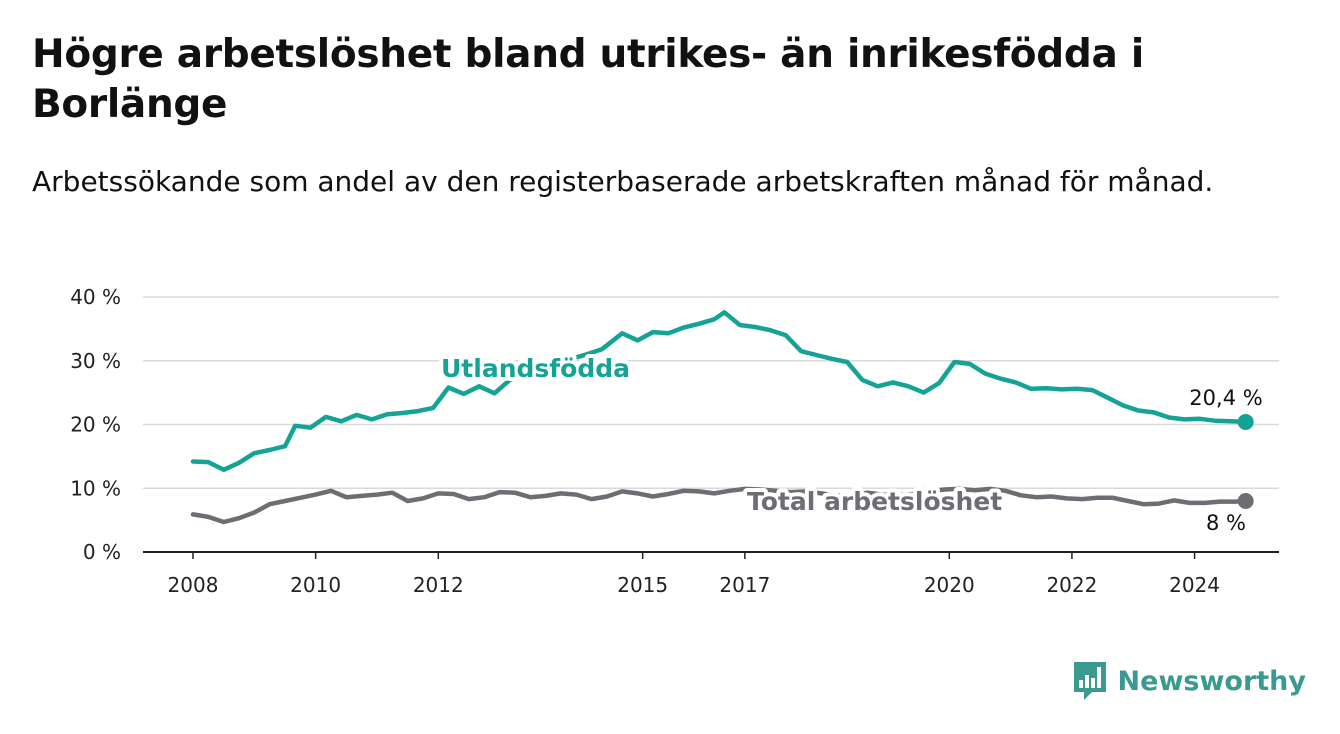 Image resolution: width=1340 pixels, height=734 pixels. Describe the element at coordinates (949, 585) in the screenshot. I see `x-tick-label: 2020` at that location.